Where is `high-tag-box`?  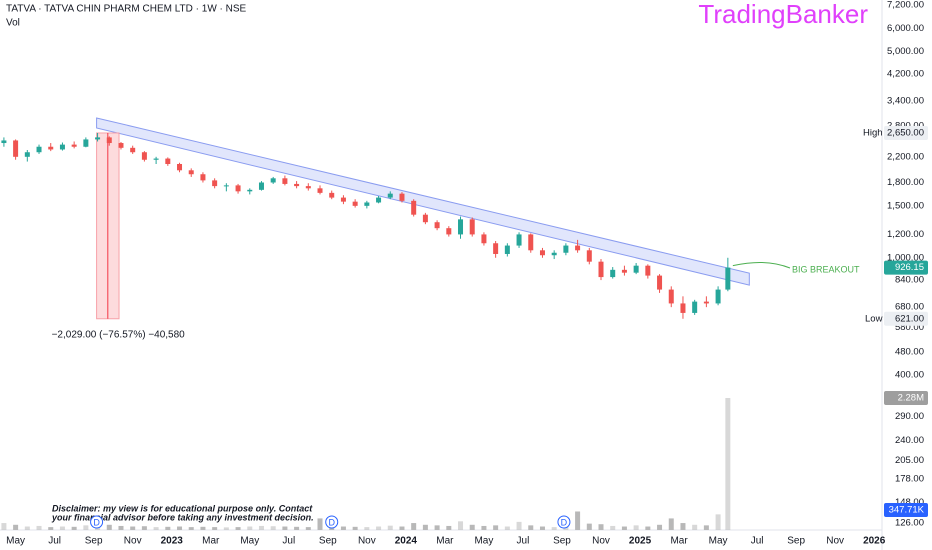
high-tag-box is located at coordinates (906, 132).